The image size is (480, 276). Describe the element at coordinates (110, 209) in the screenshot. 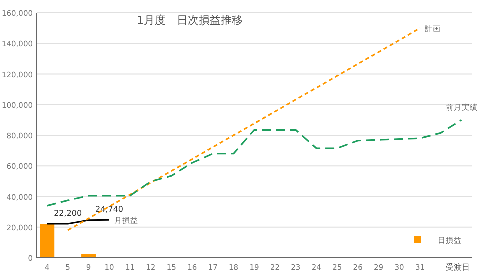

I see `data-label: 24,740` at that location.